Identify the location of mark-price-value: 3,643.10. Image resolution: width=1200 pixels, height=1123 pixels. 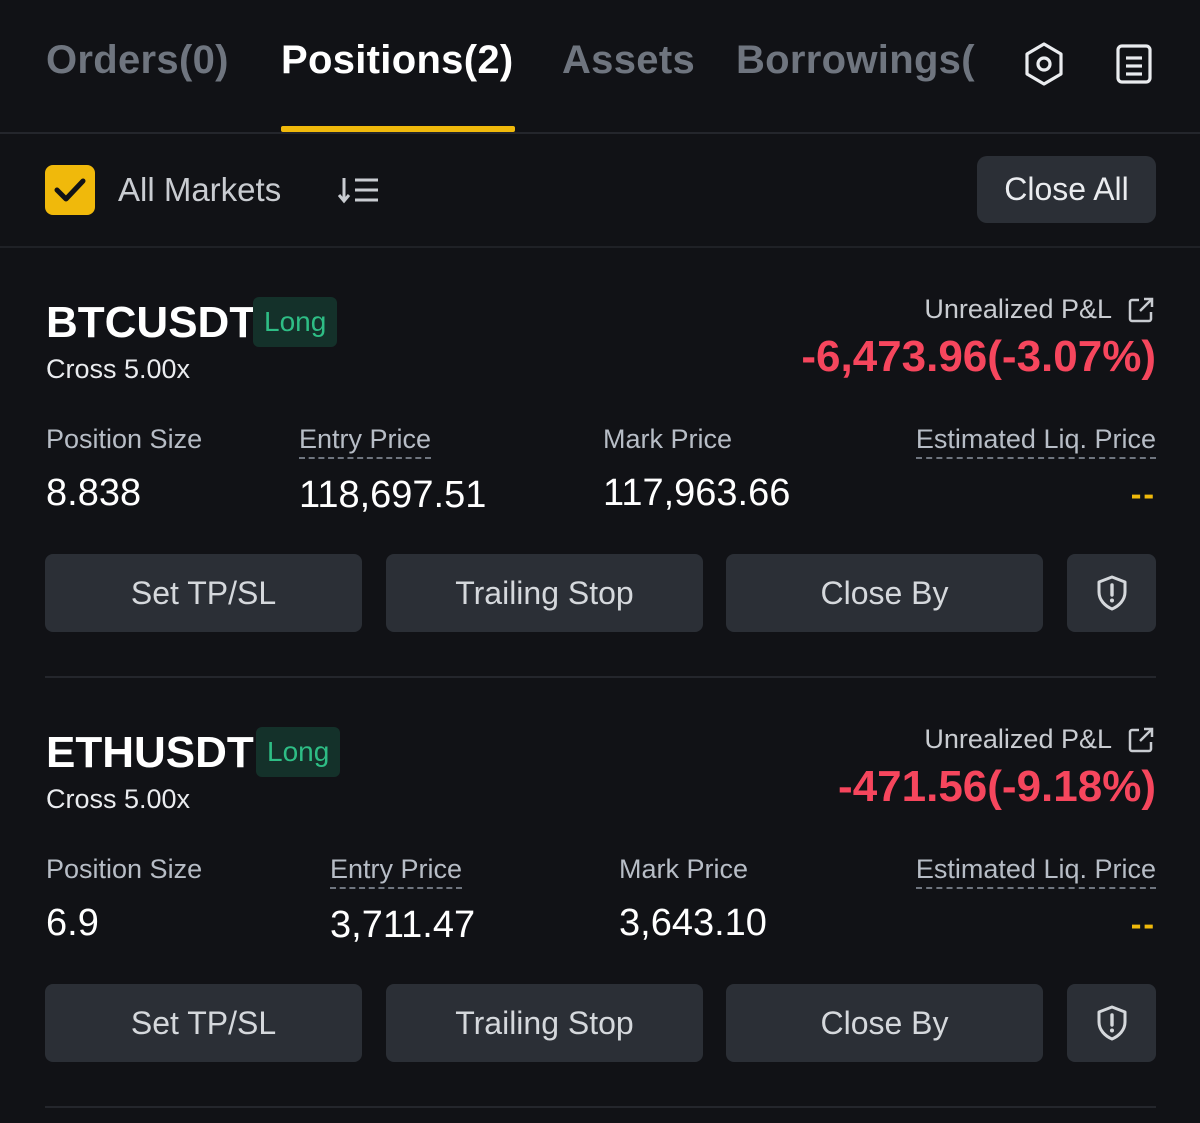
(693, 923).